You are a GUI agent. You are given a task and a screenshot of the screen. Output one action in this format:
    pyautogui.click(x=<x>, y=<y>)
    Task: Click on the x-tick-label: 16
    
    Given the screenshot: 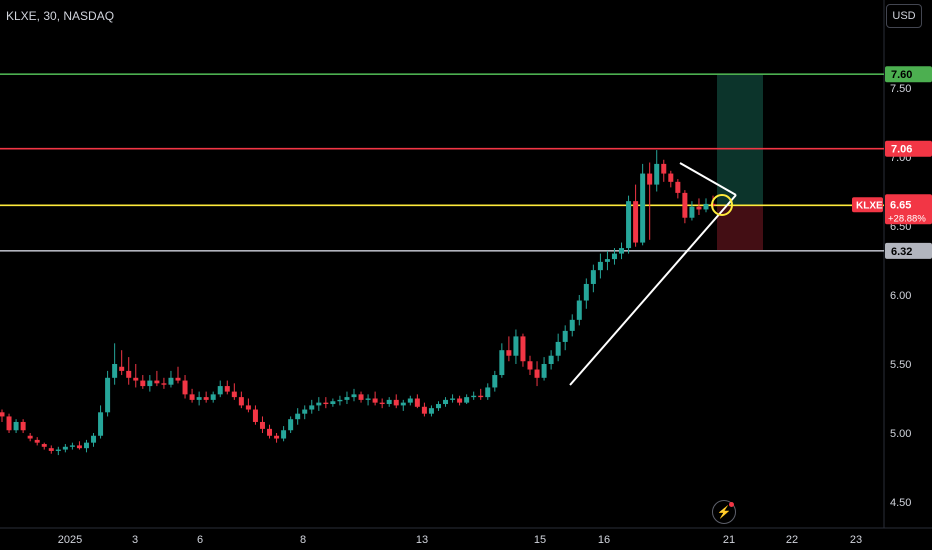 What is the action you would take?
    pyautogui.click(x=604, y=540)
    